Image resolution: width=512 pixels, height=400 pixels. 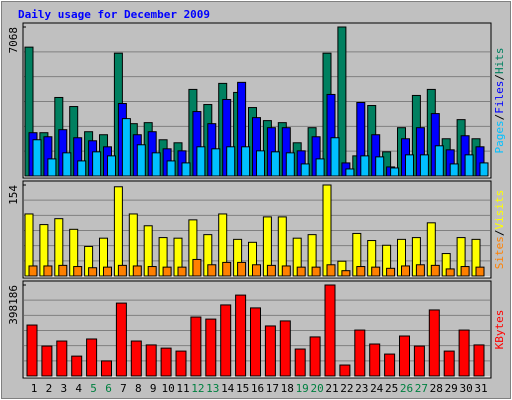 What do you see at coordinates (108, 388) in the screenshot?
I see `x-tick-label: 6` at bounding box center [108, 388].